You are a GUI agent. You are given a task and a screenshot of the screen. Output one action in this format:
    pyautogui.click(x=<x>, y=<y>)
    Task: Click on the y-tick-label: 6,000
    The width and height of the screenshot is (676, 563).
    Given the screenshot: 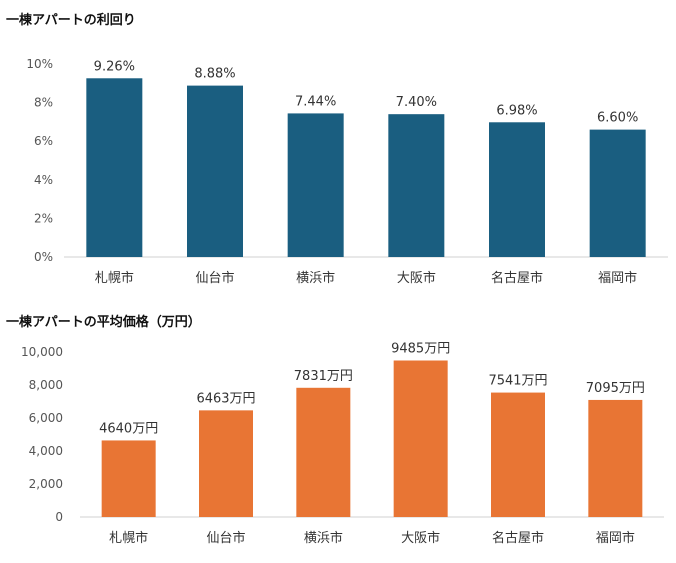 What is the action you would take?
    pyautogui.click(x=46, y=418)
    